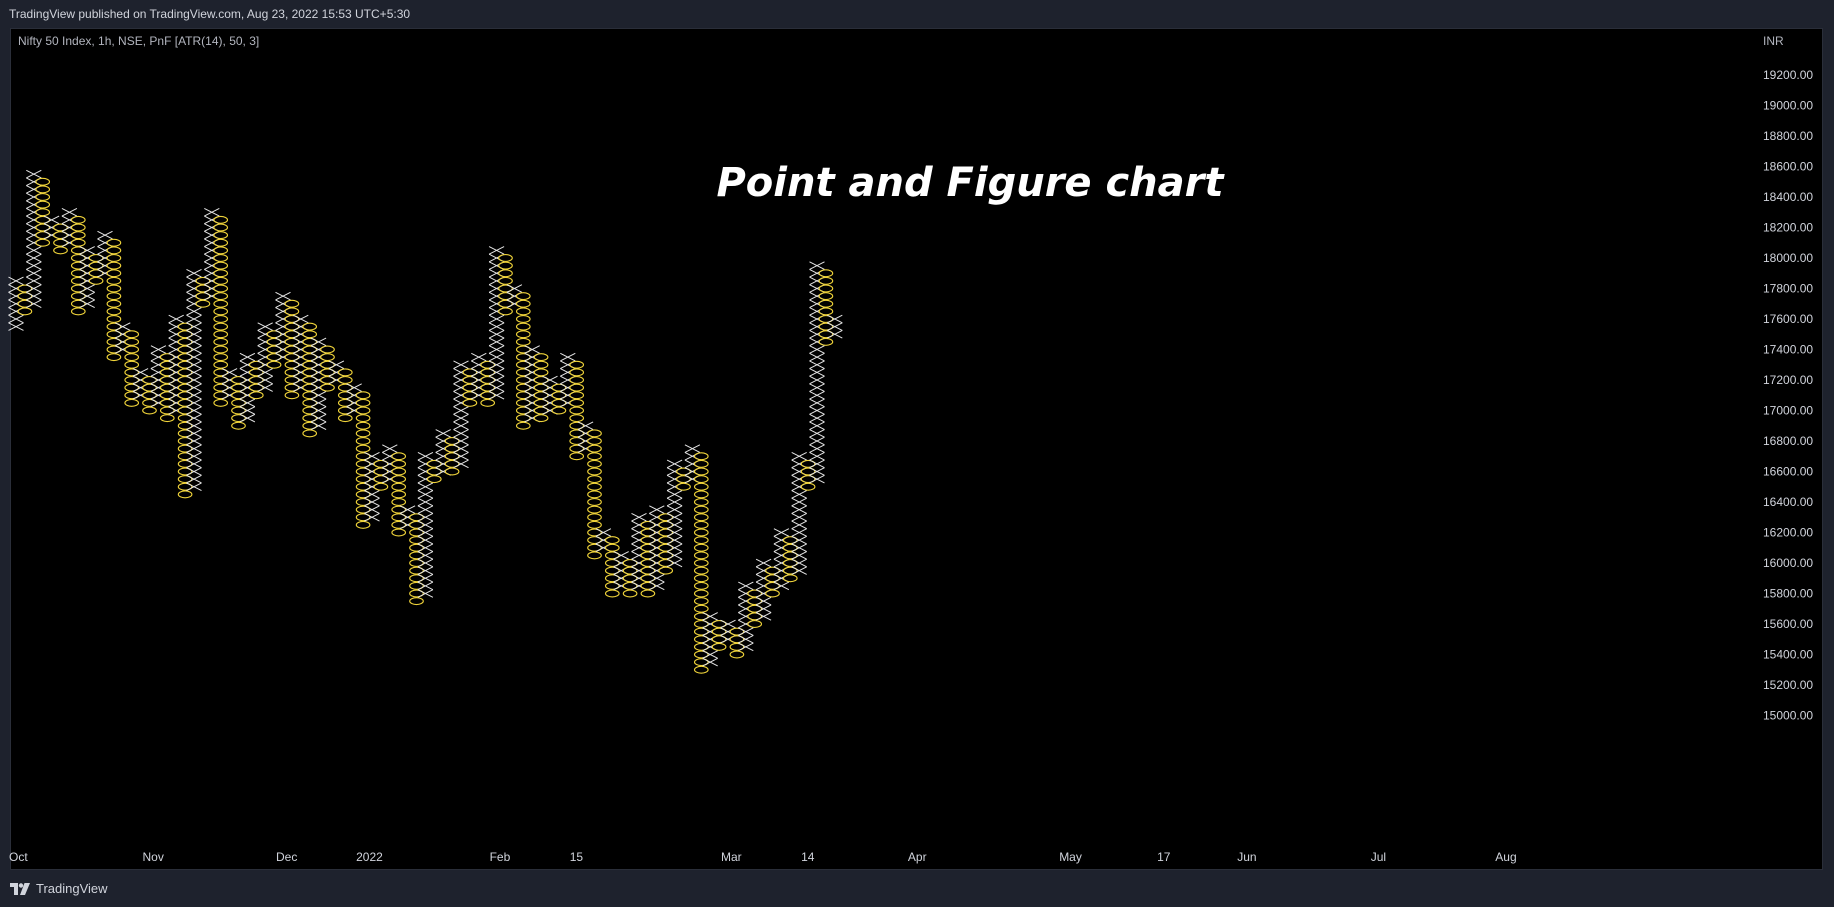 Image resolution: width=1834 pixels, height=907 pixels. What do you see at coordinates (72, 888) in the screenshot?
I see `footer-brand: TradingView` at bounding box center [72, 888].